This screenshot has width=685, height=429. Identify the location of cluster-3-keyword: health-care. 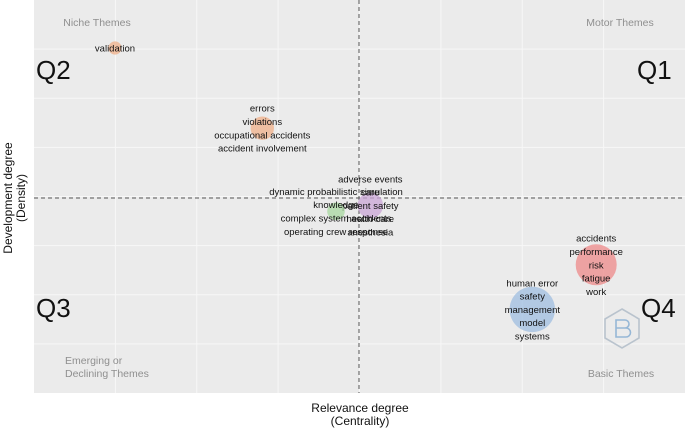
(371, 219).